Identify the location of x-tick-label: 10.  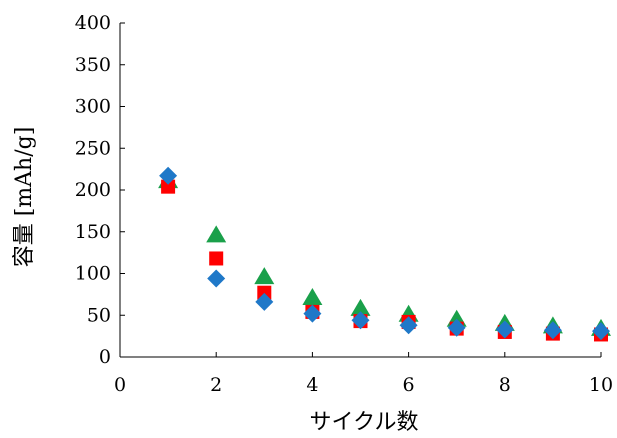
(601, 385).